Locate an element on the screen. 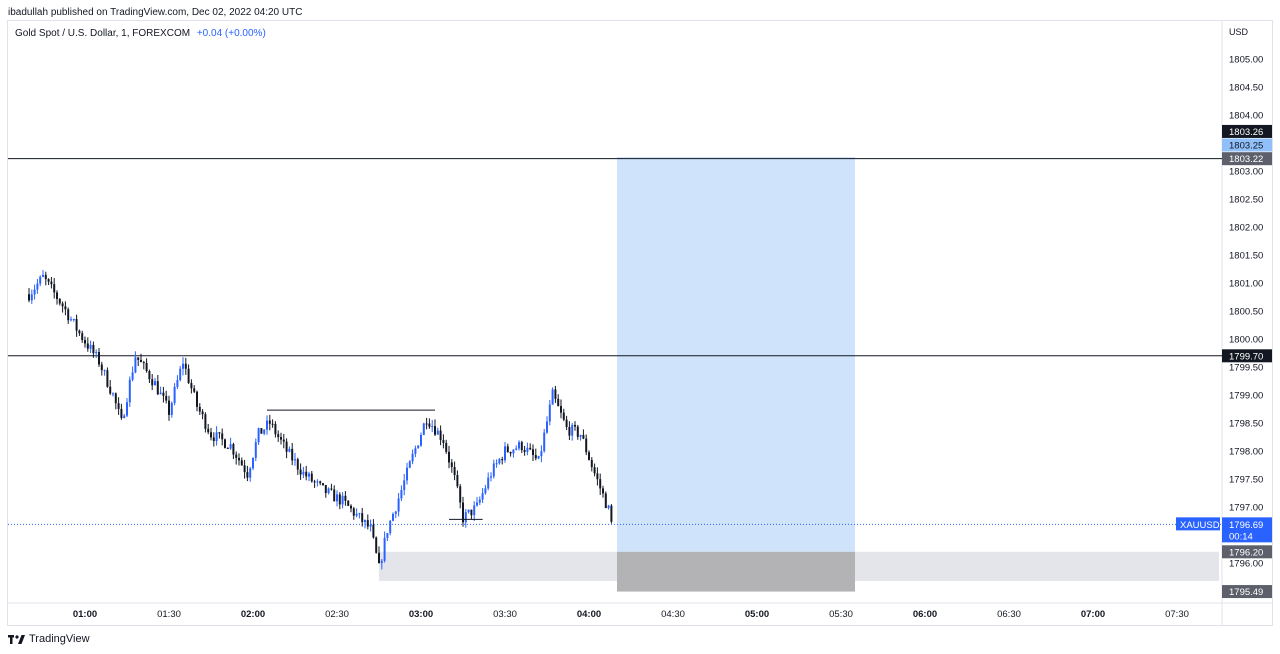  y-tick-label: 1803.00 is located at coordinates (1246, 172).